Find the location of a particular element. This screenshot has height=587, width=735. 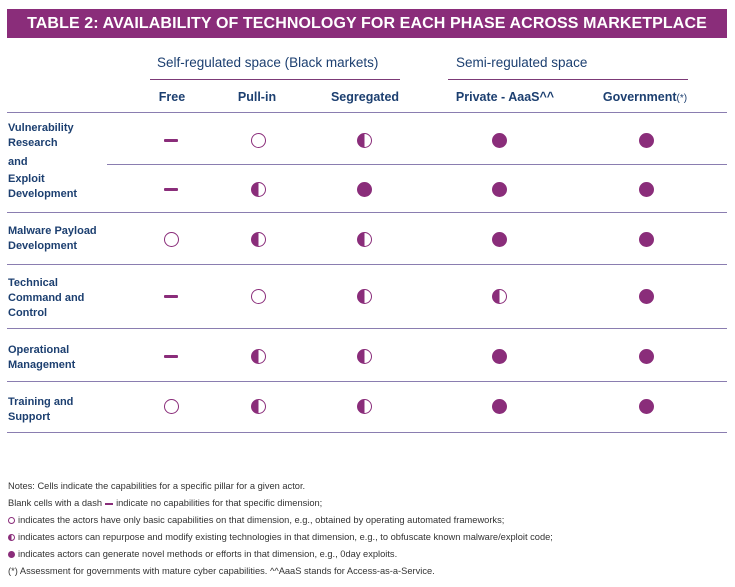

row-label-vulnerability-research: Vulnerability Research and is located at coordinates (41, 145).